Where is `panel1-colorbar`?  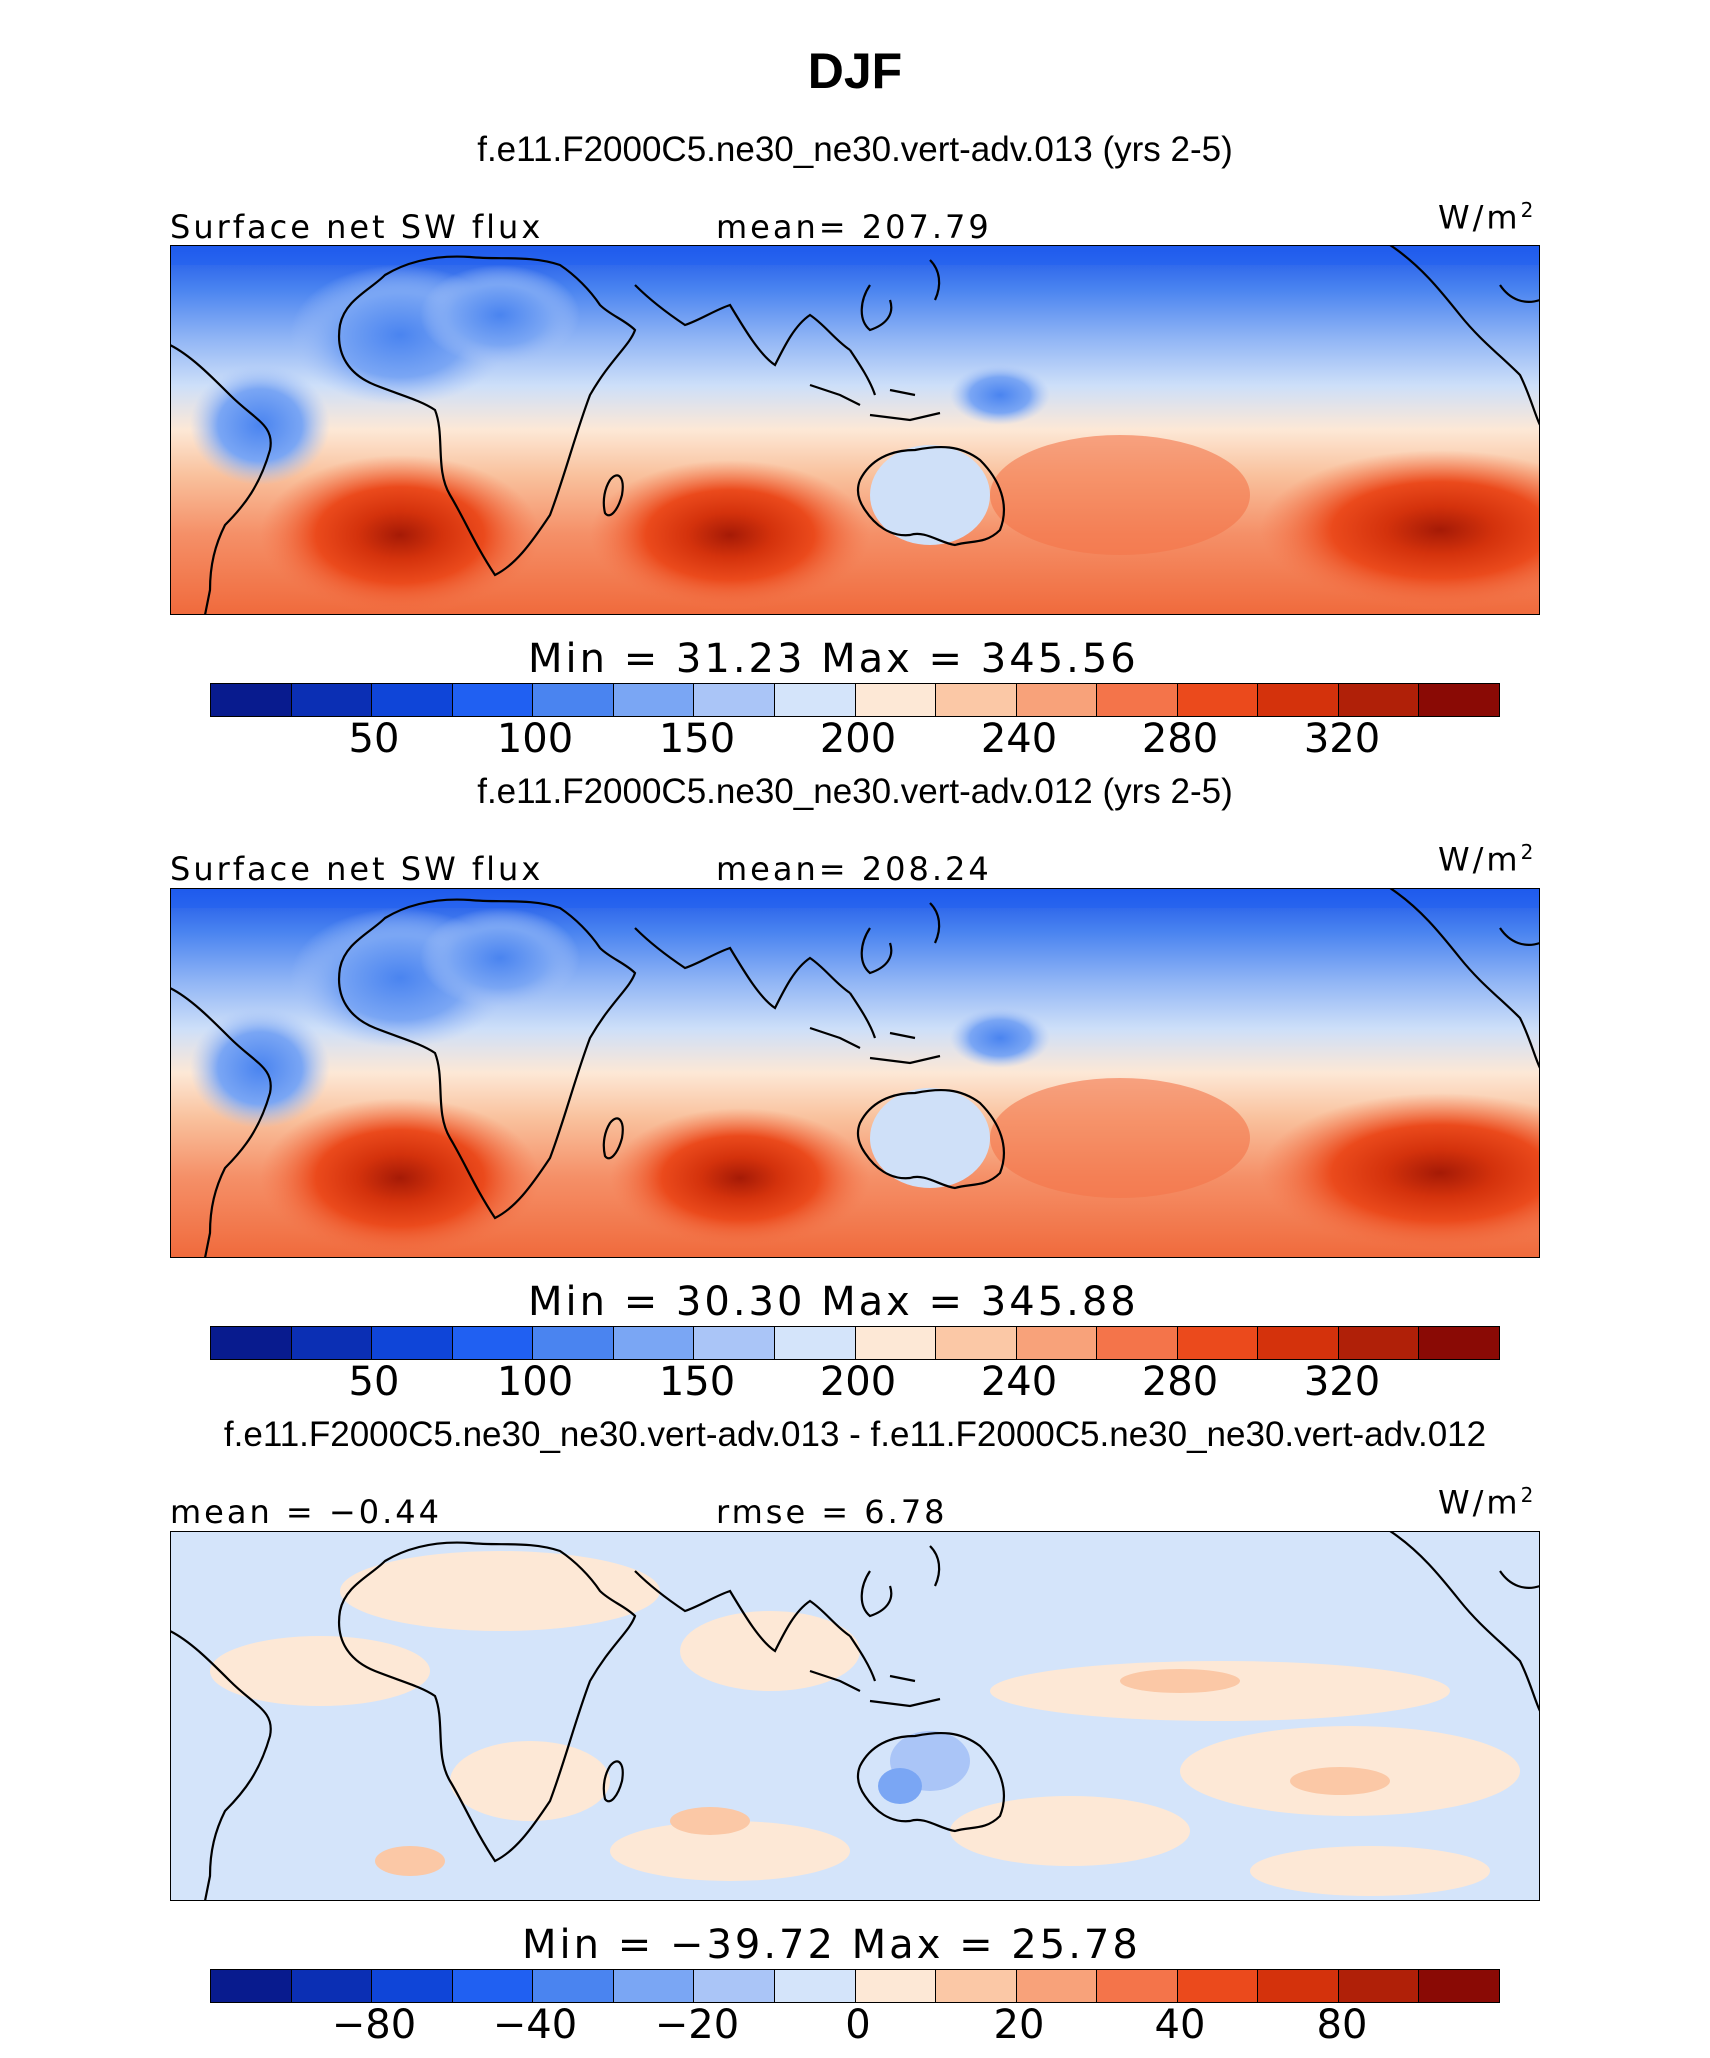 panel1-colorbar is located at coordinates (855, 700).